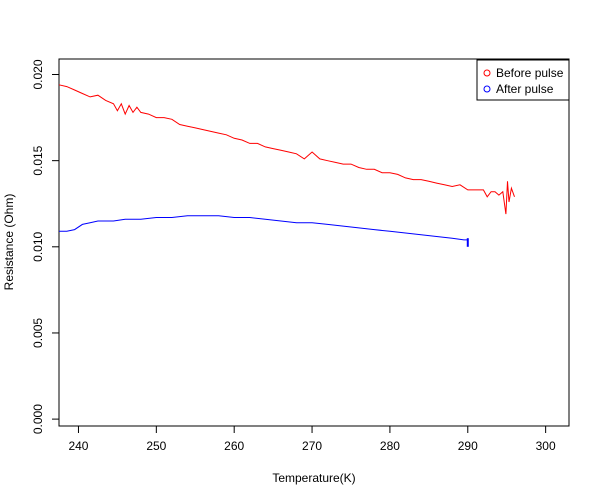 The height and width of the screenshot is (500, 600). Describe the element at coordinates (38, 74) in the screenshot. I see `y-tick-label: 0.020` at that location.